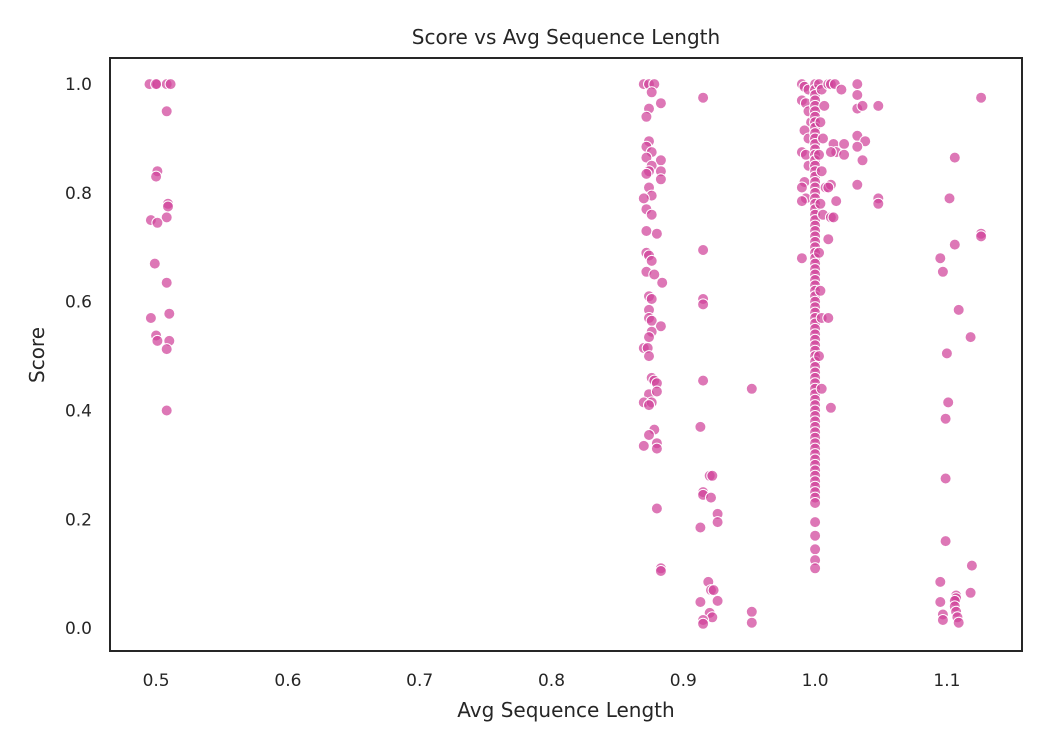 Image resolution: width=1050 pixels, height=750 pixels. Describe the element at coordinates (156, 681) in the screenshot. I see `x-tick-label: 0.5` at that location.